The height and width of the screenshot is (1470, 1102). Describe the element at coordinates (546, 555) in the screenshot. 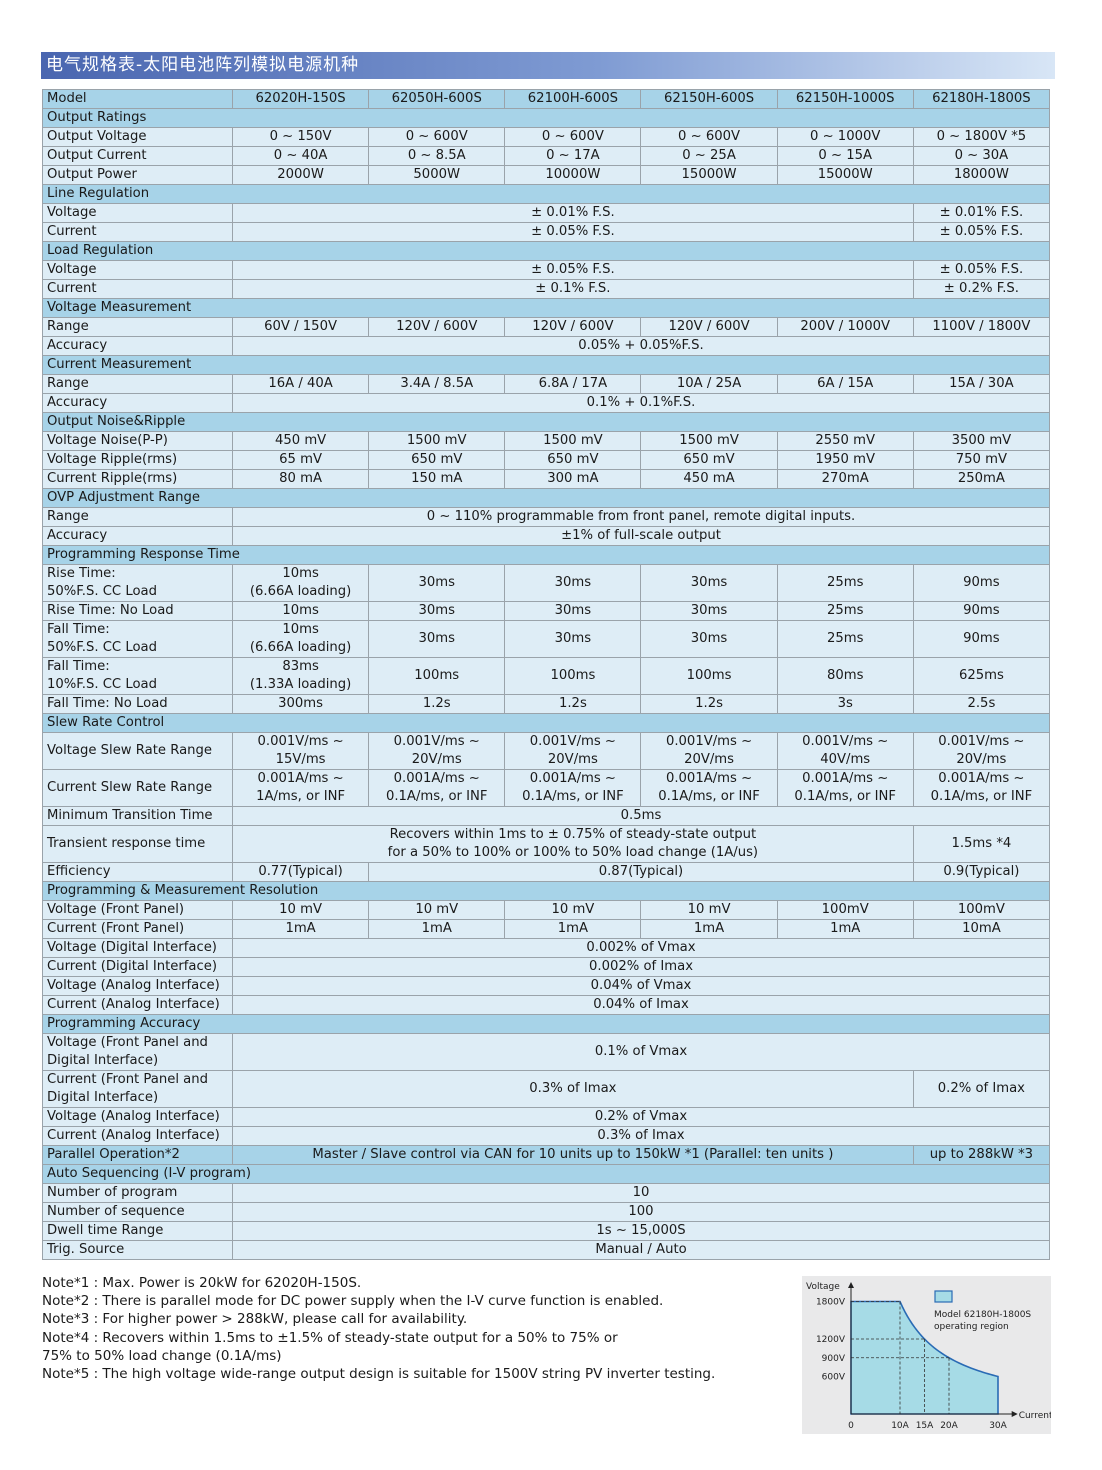

I see `section-row: Programming Response Time` at that location.